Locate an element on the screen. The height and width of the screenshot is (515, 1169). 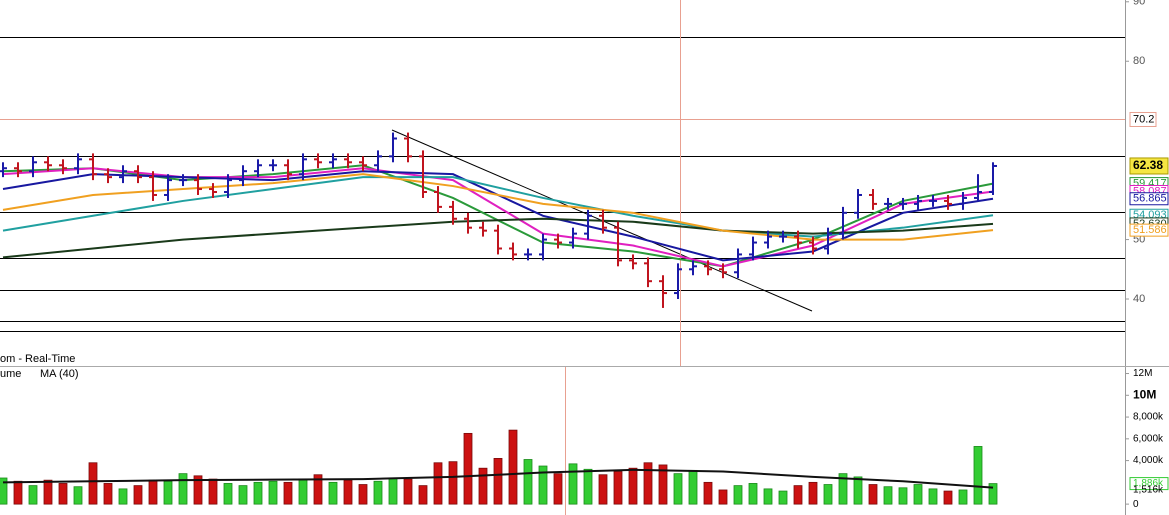
volume-ma is located at coordinates (498, 478).